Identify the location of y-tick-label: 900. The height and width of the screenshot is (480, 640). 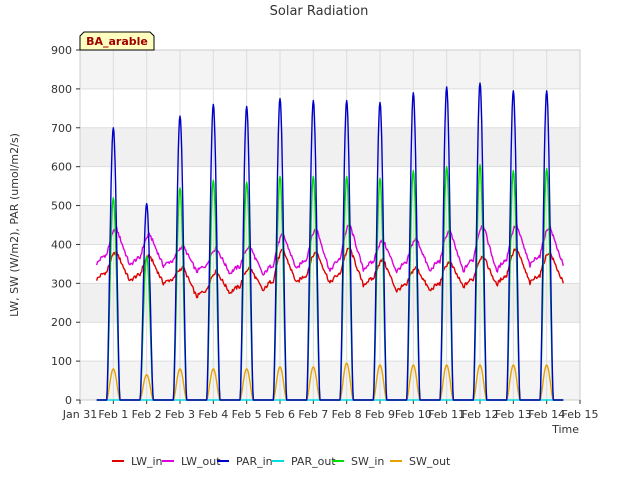
(61, 50).